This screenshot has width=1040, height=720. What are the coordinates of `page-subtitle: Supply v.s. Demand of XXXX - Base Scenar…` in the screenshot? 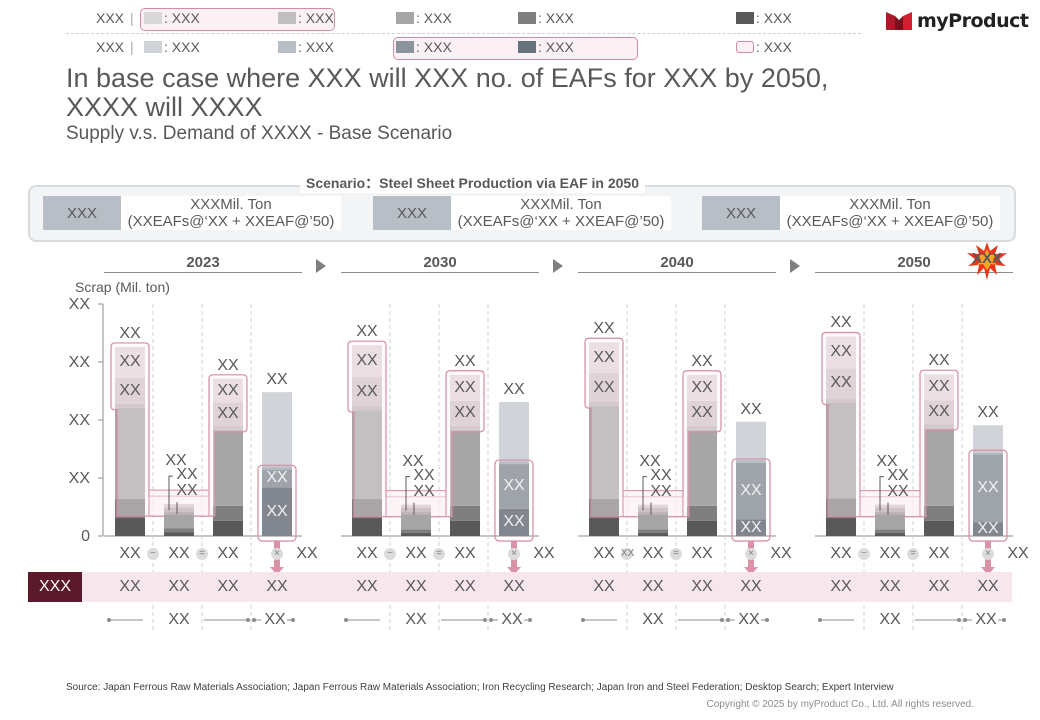 It's located at (259, 133).